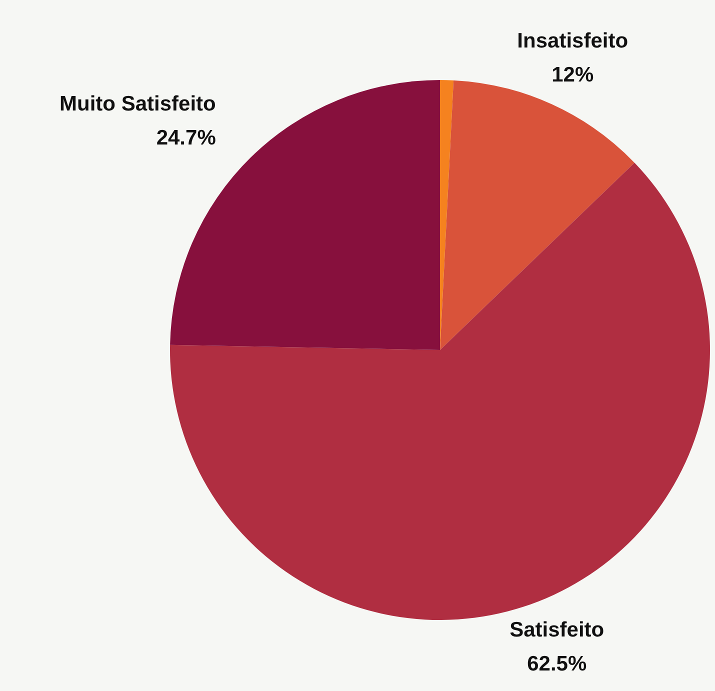 The image size is (715, 691). I want to click on slice-label: Insatisfeito, so click(572, 41).